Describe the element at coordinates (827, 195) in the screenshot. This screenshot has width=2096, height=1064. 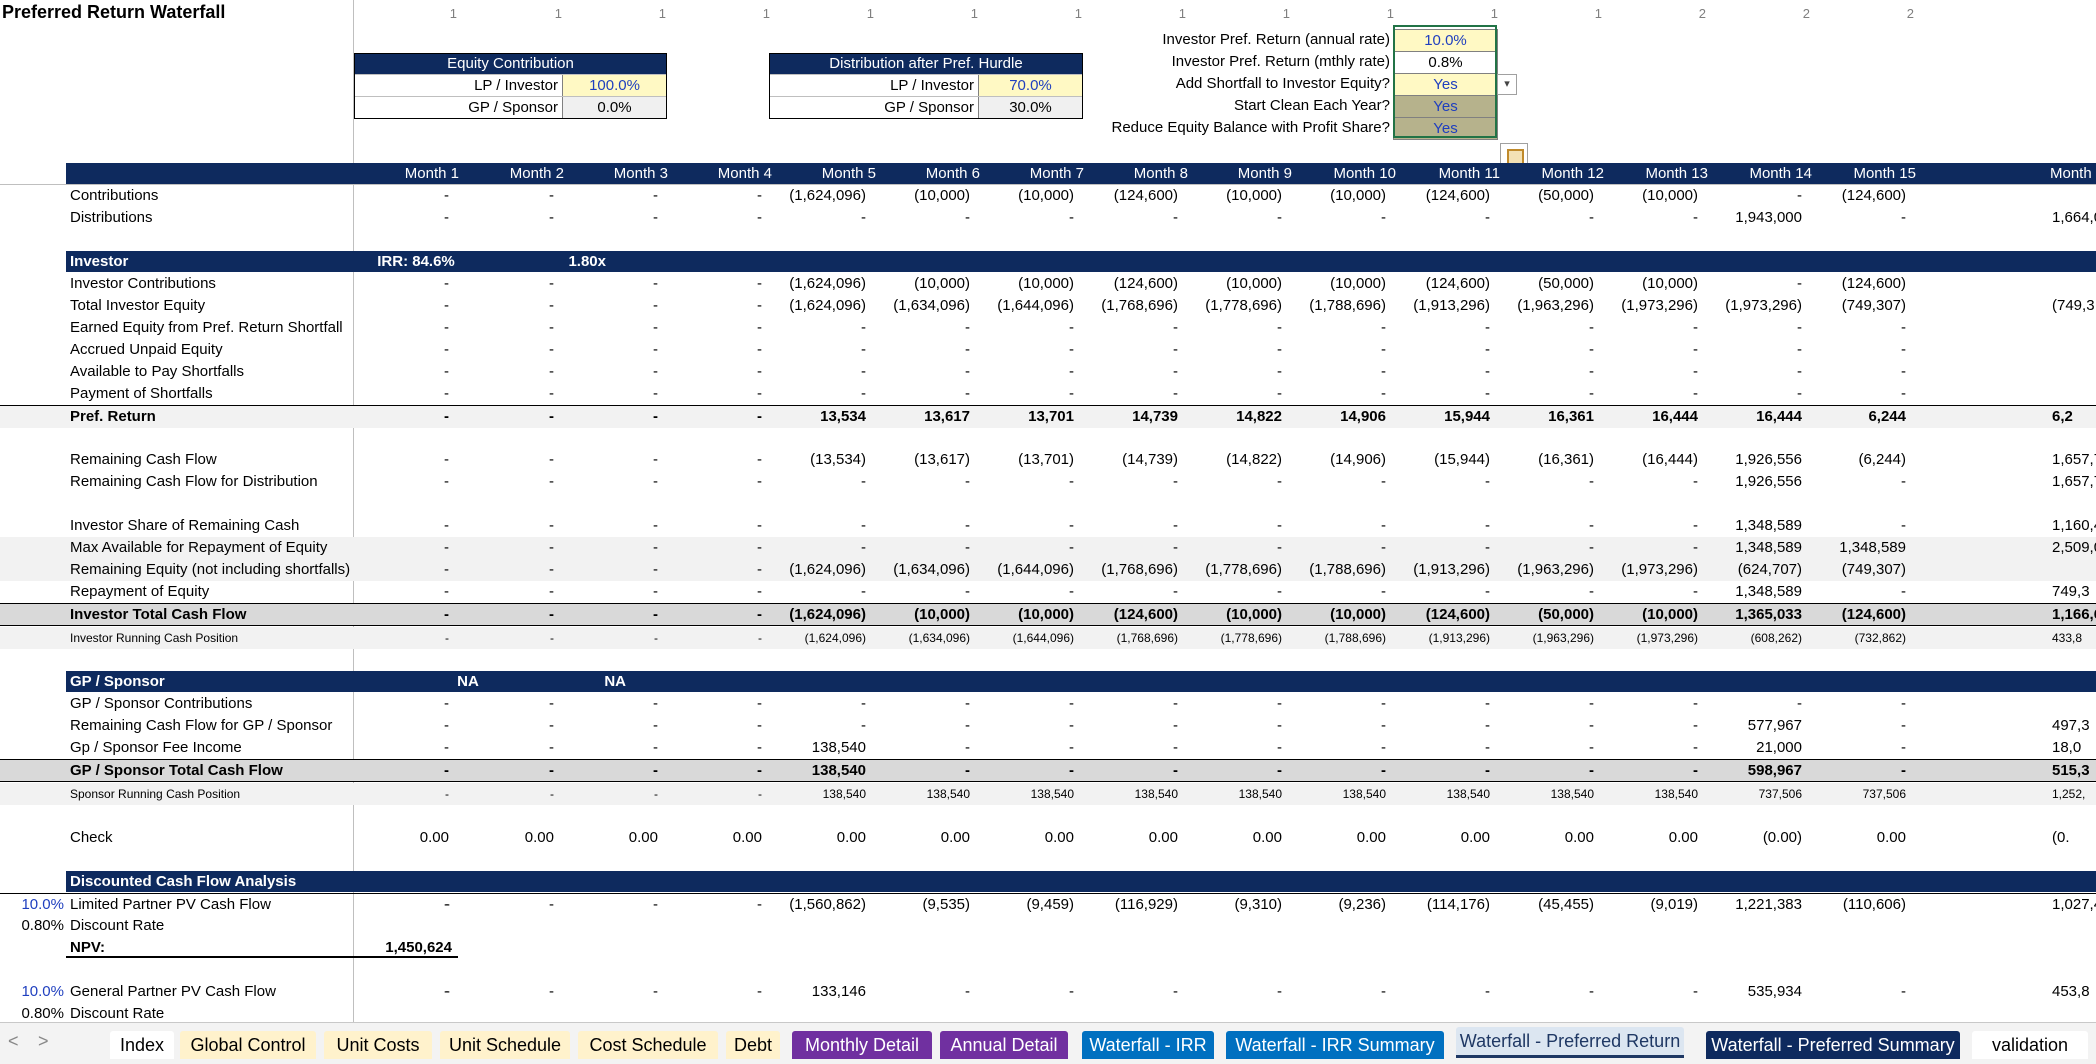
I see `table-cell: (1,624,096)` at that location.